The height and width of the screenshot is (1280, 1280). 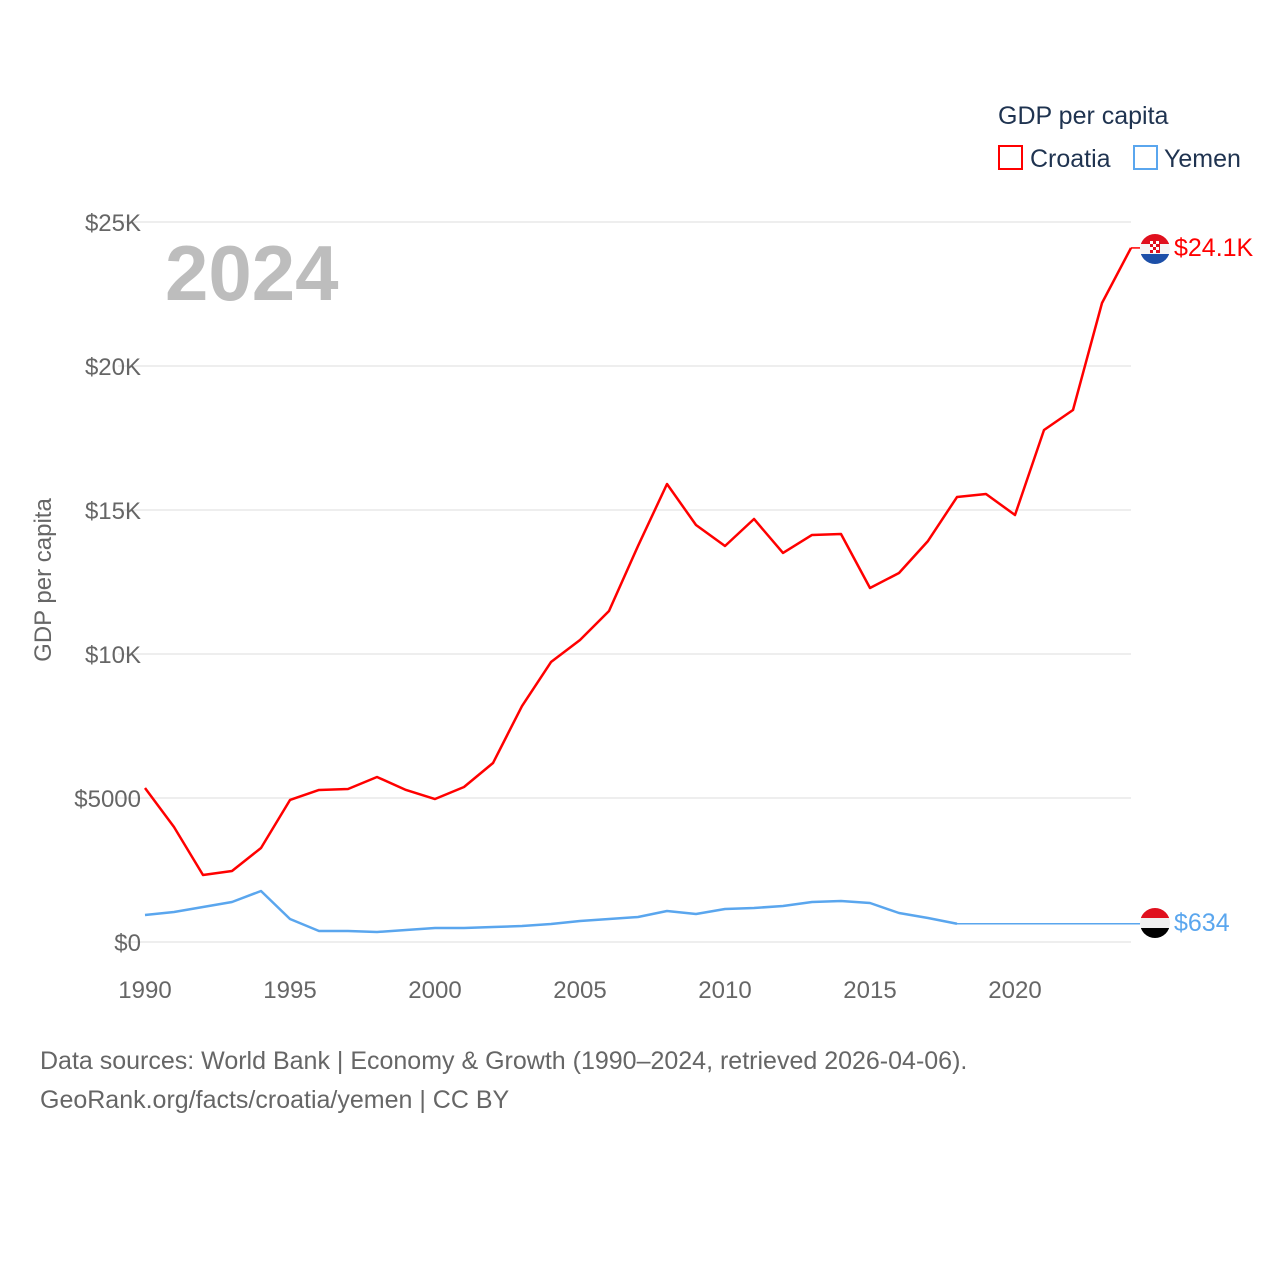 I want to click on croatia-flag-icon, so click(x=1155, y=249).